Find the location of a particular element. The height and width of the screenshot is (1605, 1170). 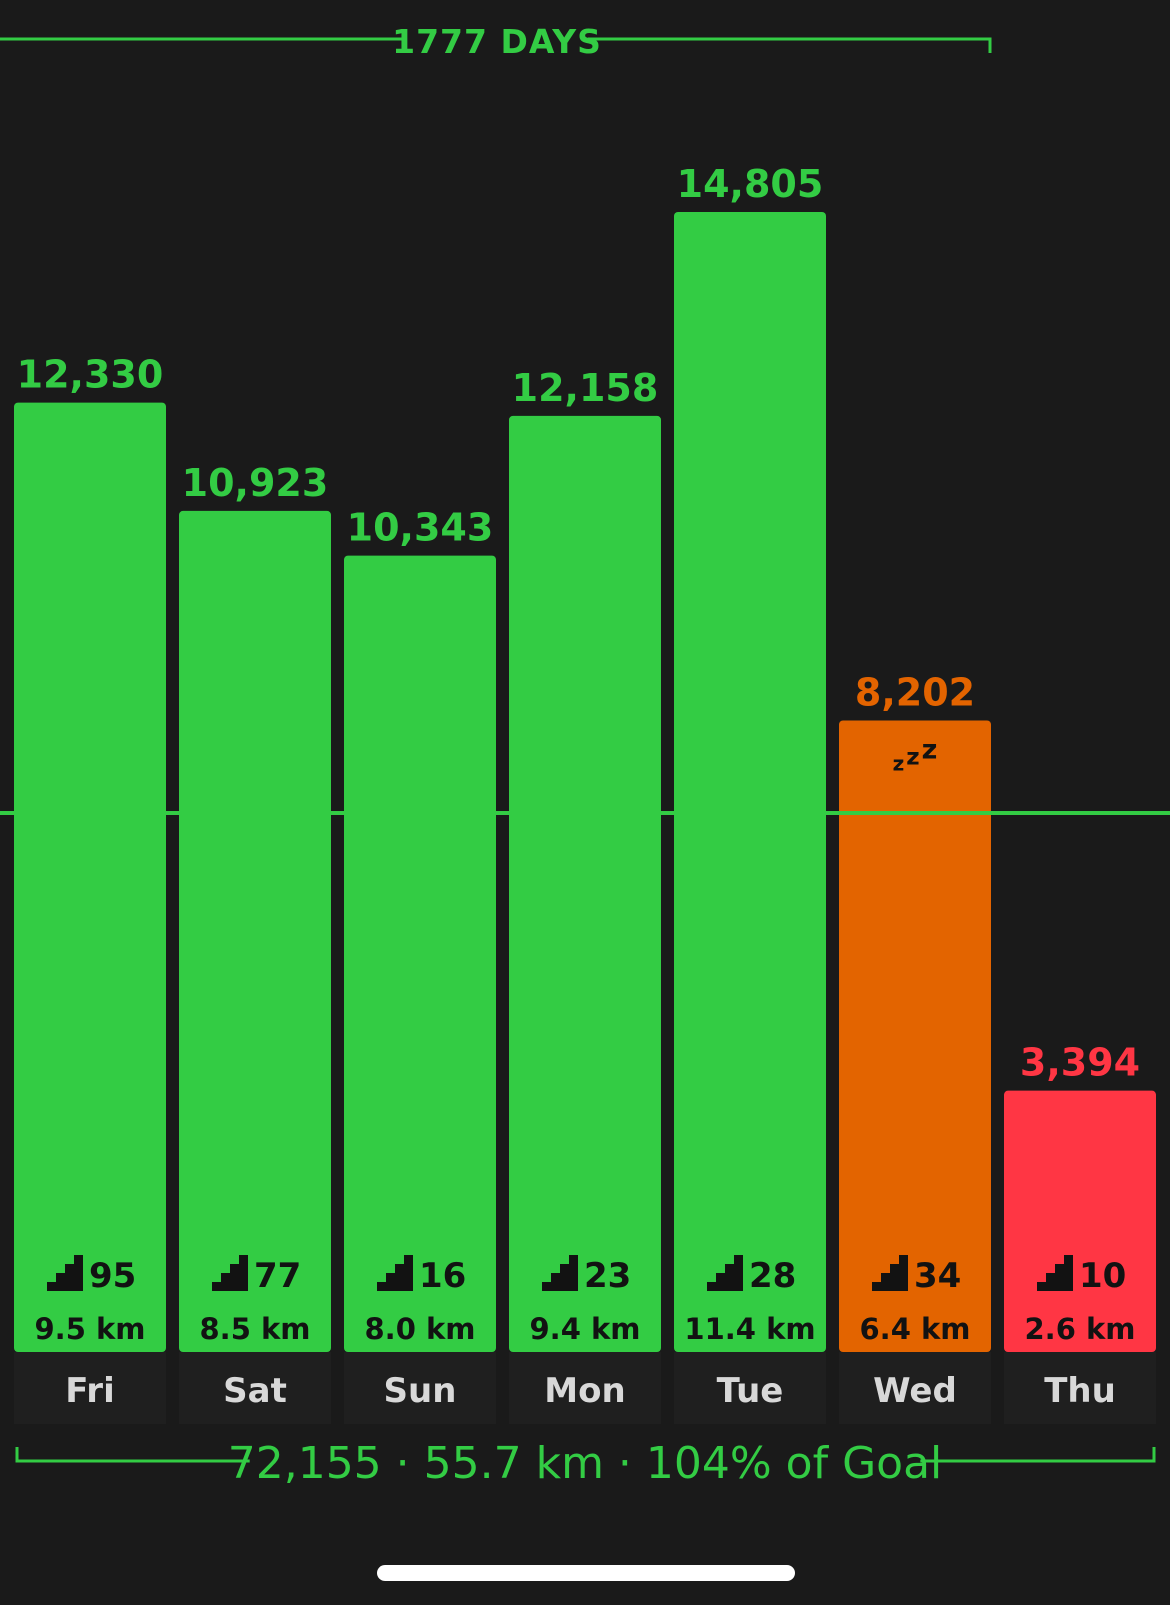

day-label: Fri is located at coordinates (89, 1391).